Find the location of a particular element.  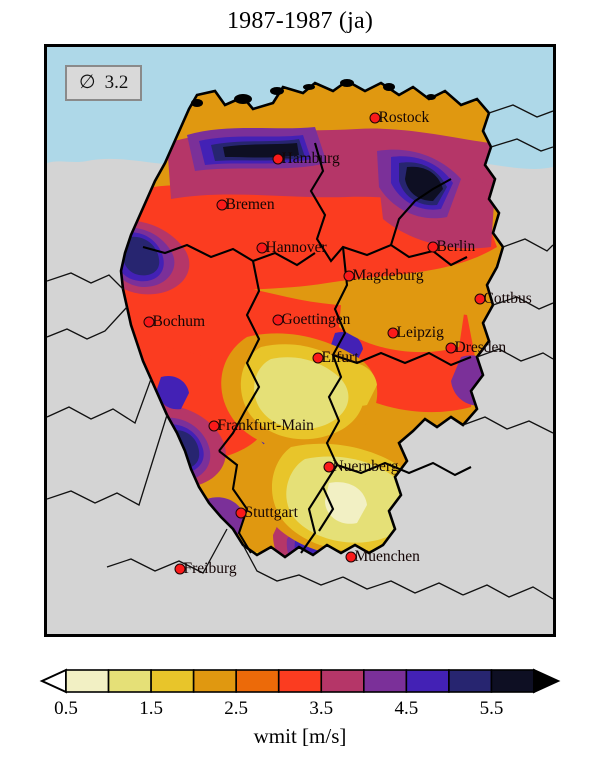

city-marker: Hannover is located at coordinates (291, 247).